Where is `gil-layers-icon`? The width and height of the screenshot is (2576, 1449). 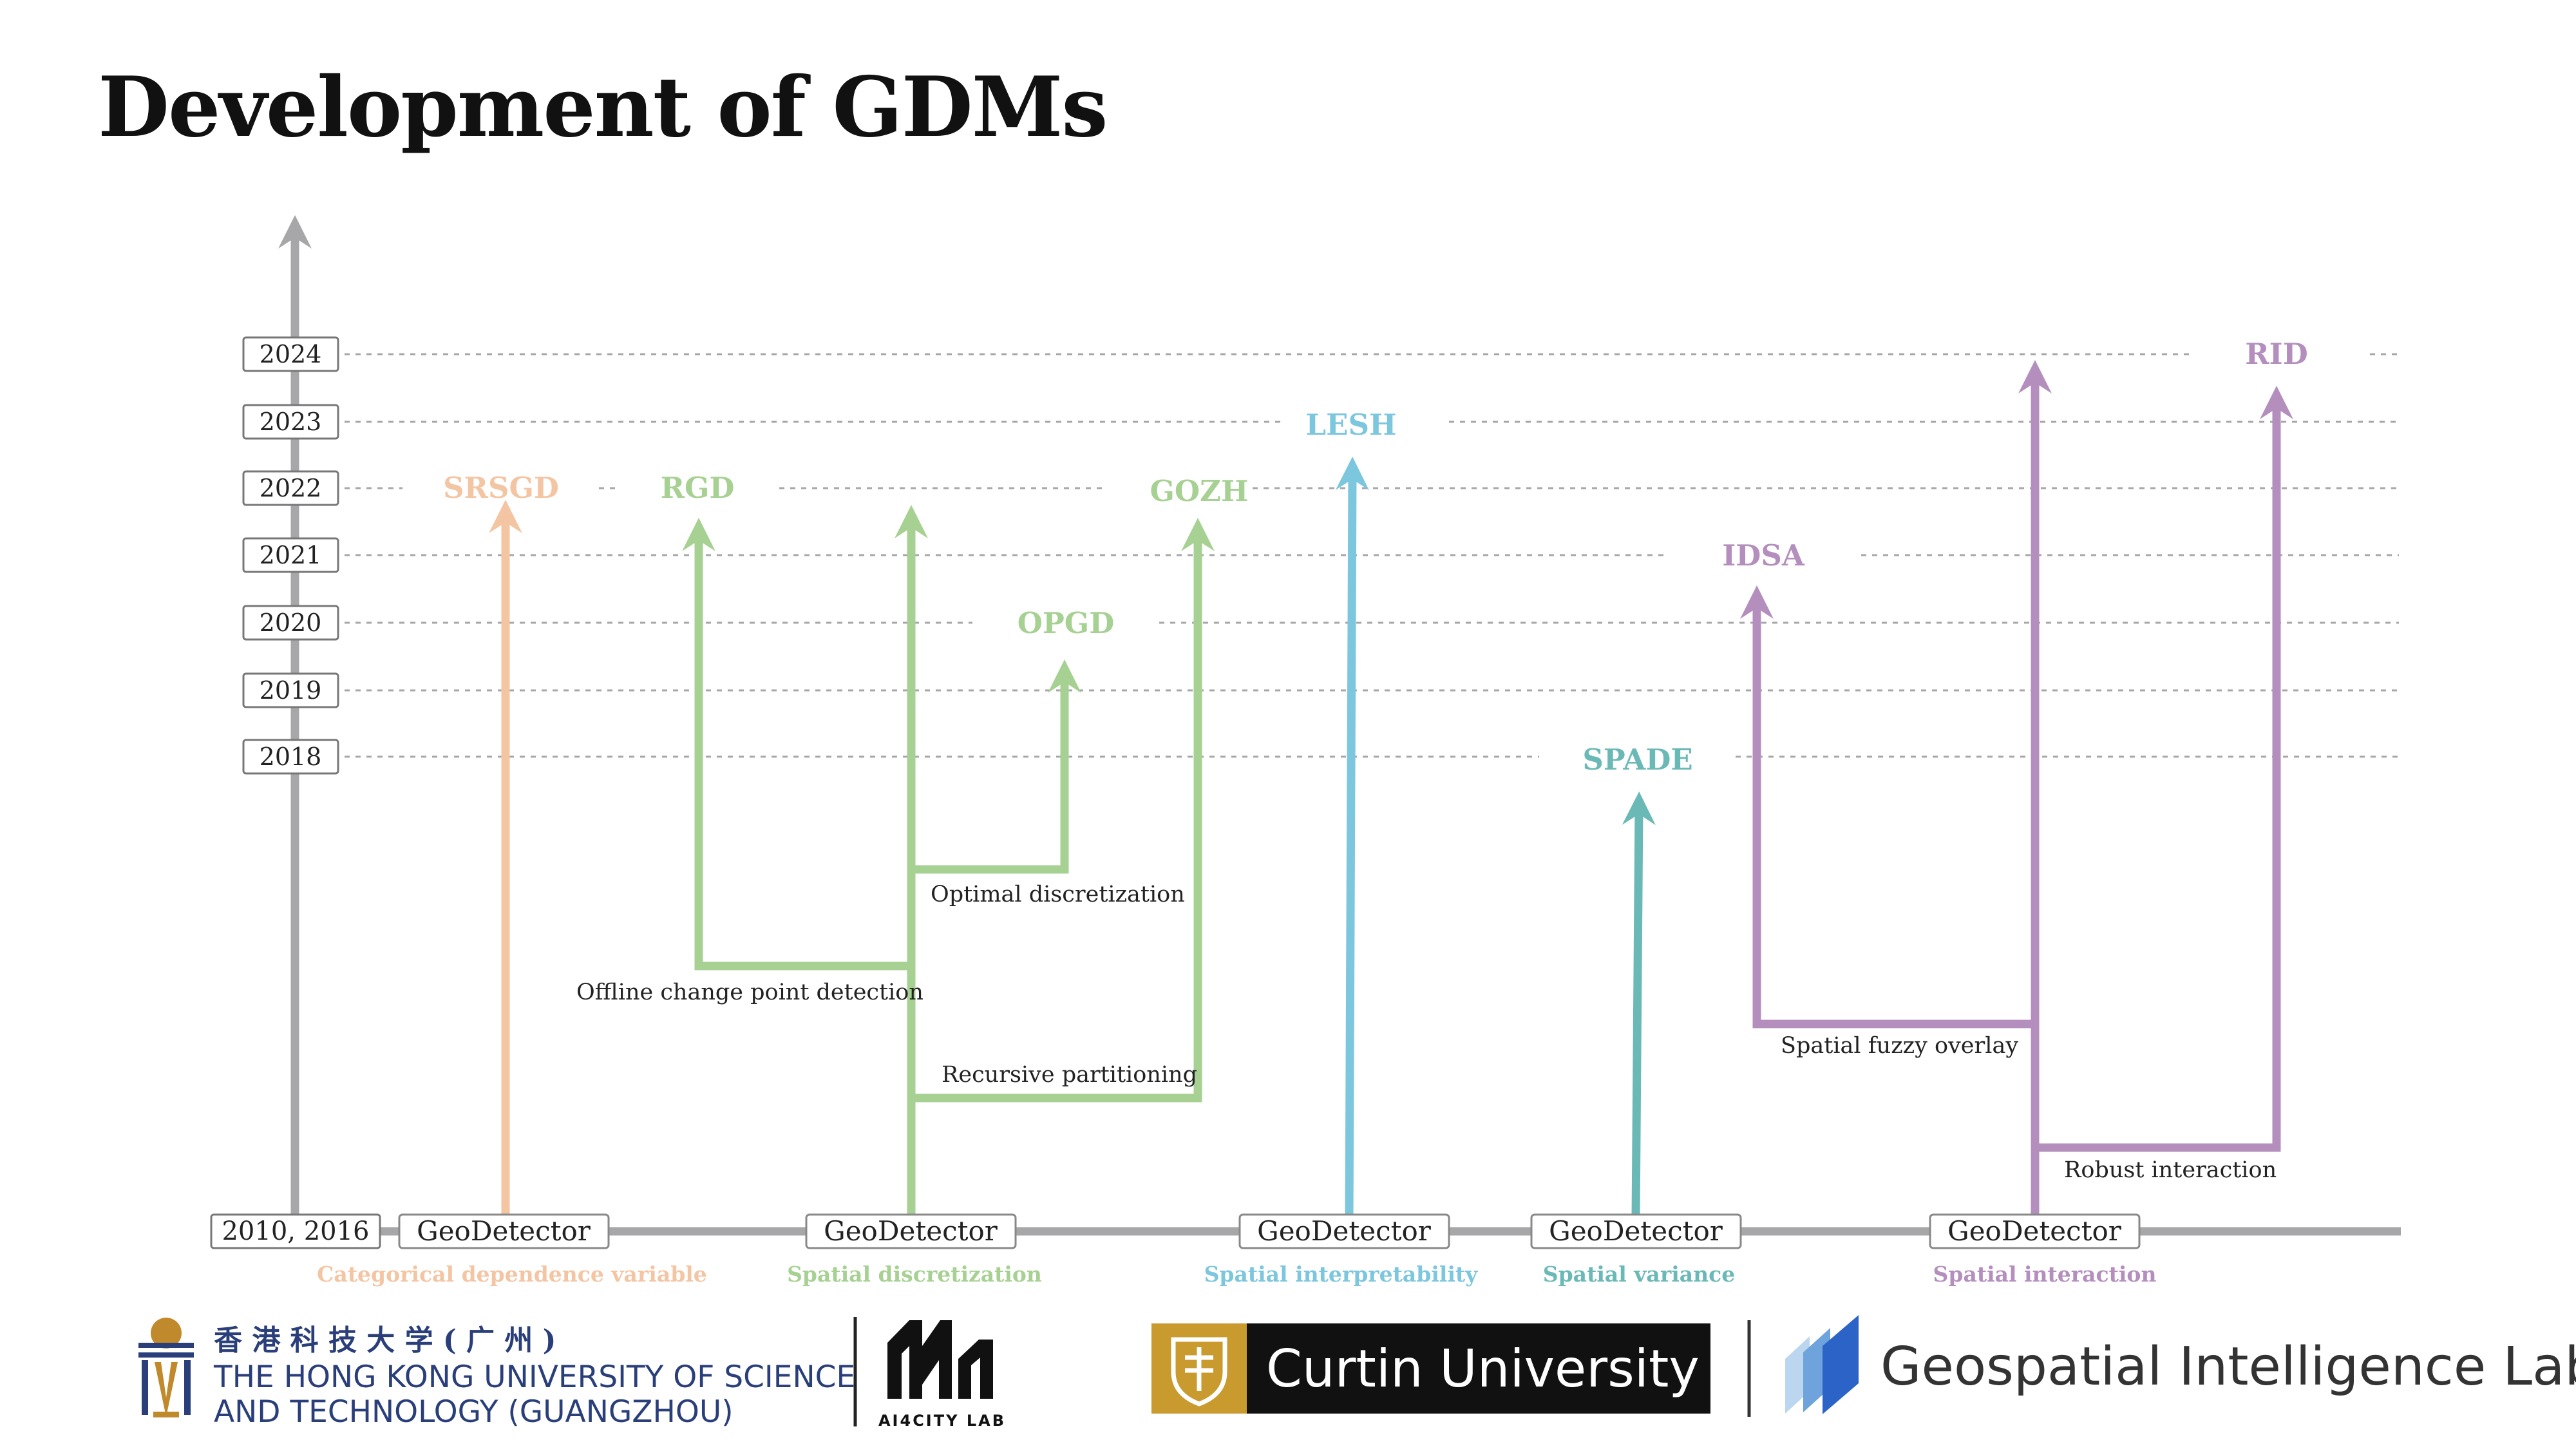
gil-layers-icon is located at coordinates (1822, 1364).